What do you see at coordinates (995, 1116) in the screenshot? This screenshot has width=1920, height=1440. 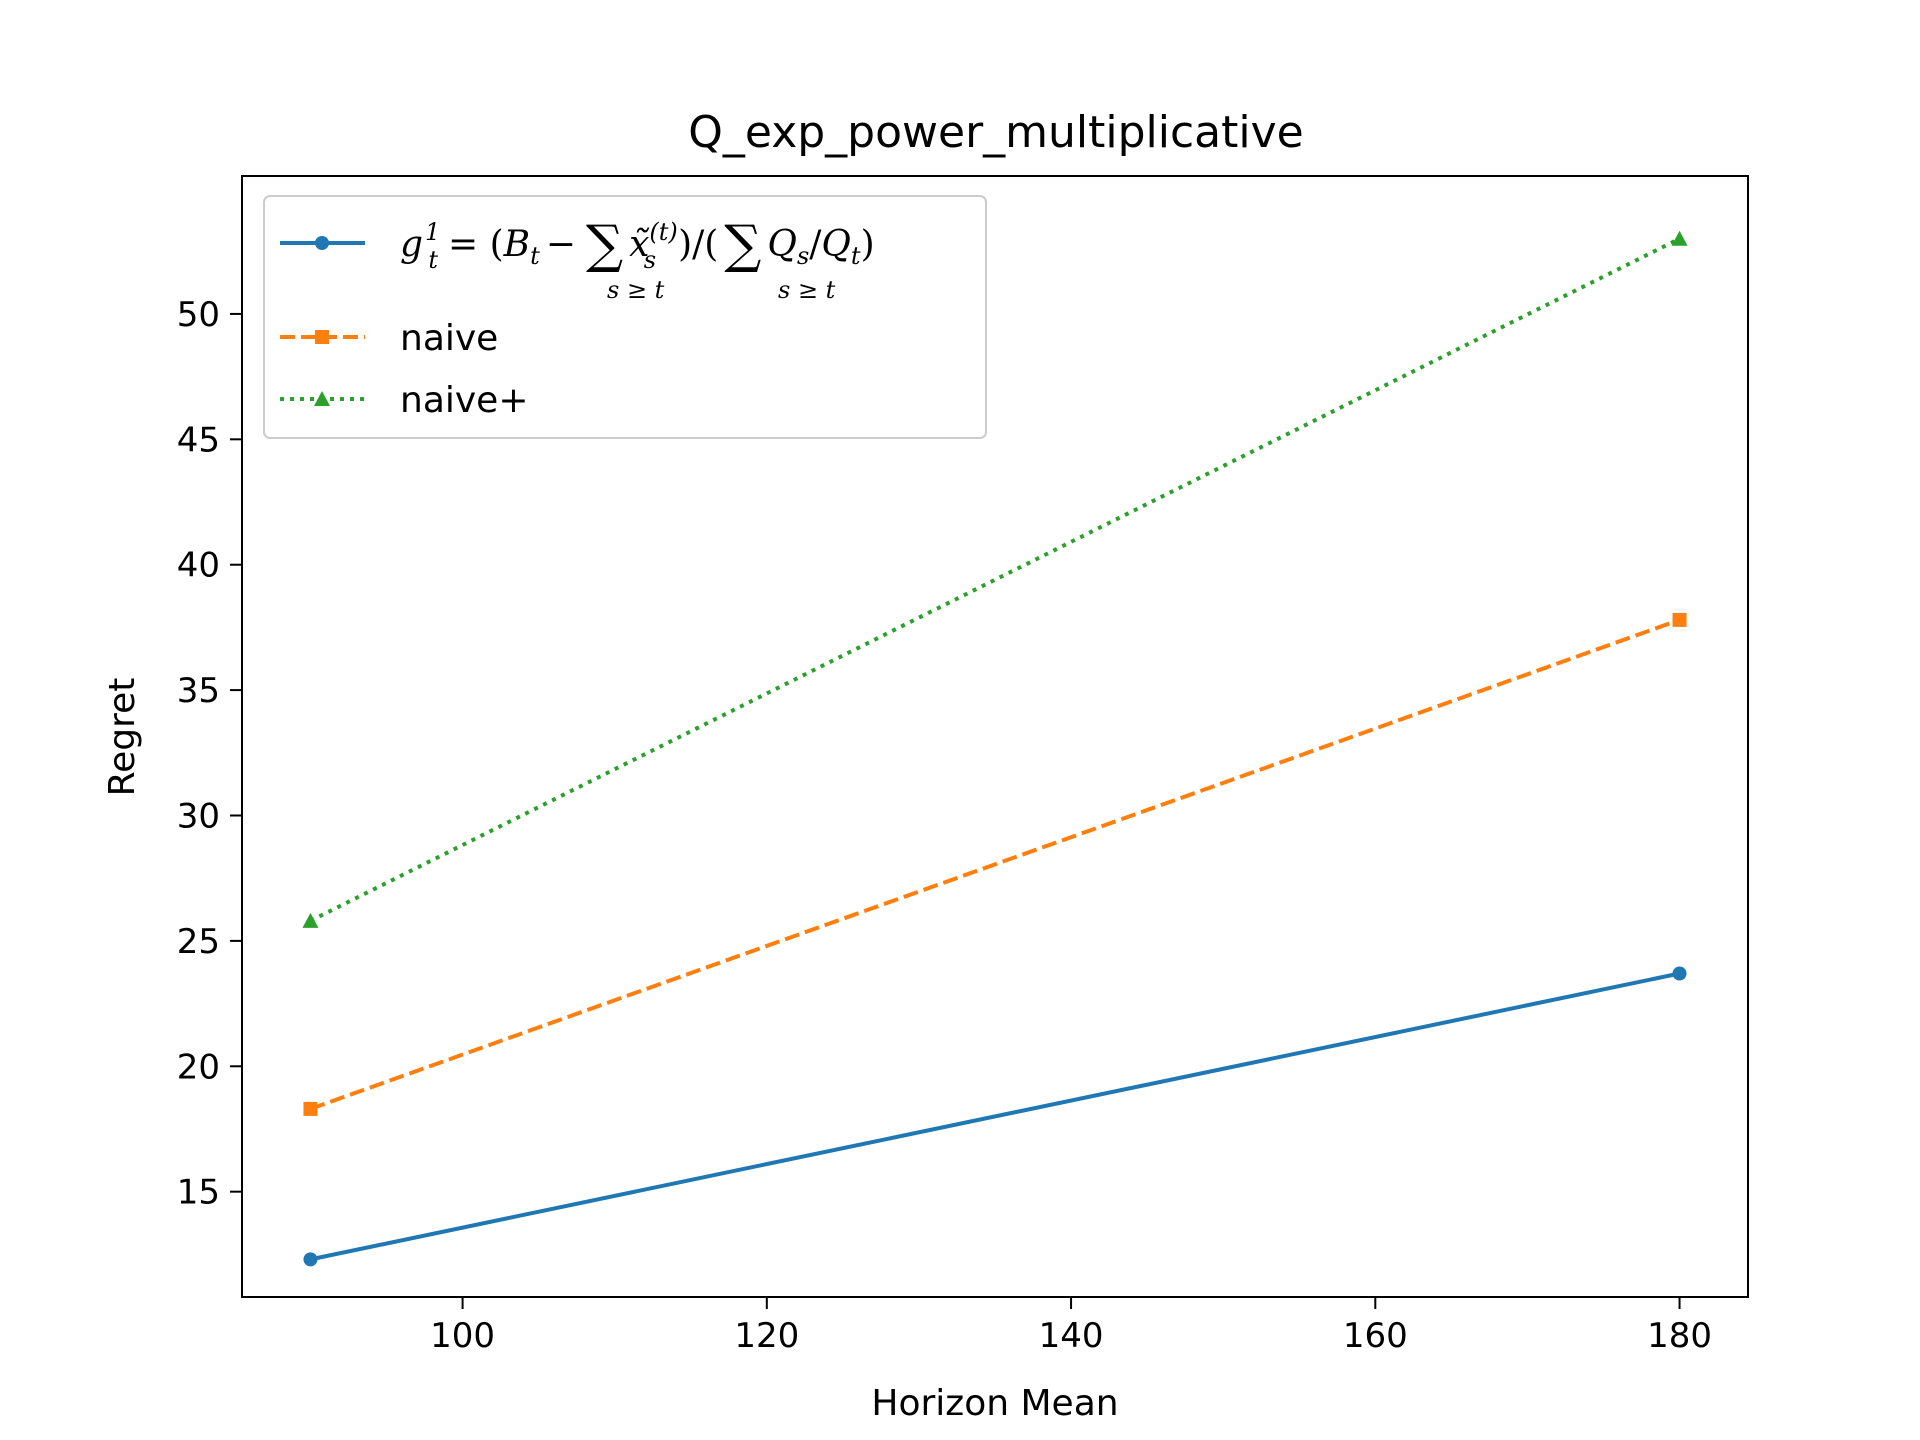 I see `series-line-g` at bounding box center [995, 1116].